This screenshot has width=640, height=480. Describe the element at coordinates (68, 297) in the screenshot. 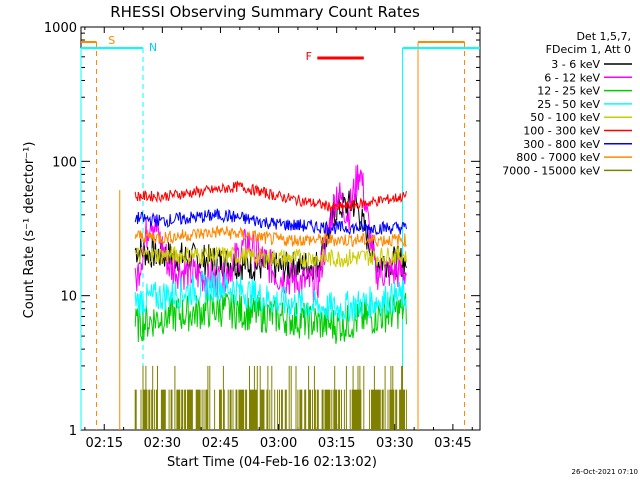

I see `y-tick-label: 10` at that location.